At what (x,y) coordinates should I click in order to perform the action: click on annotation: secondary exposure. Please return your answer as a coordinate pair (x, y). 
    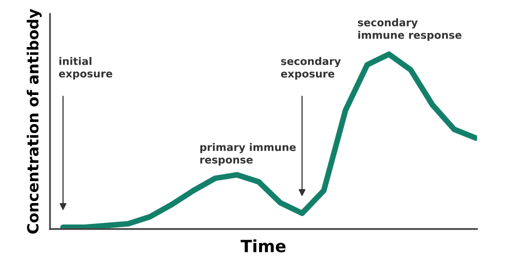
    Looking at the image, I should click on (311, 68).